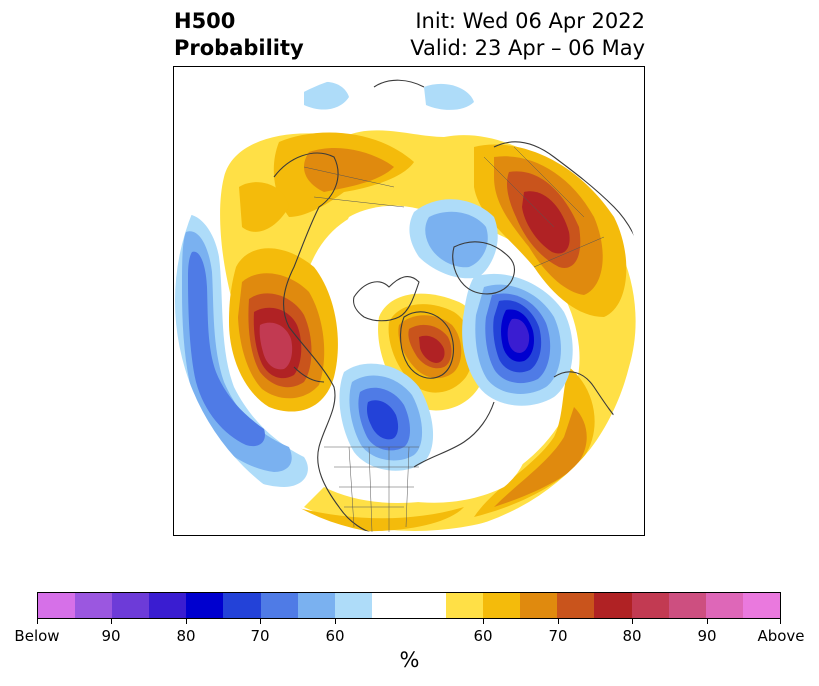 Image resolution: width=819 pixels, height=686 pixels. Describe the element at coordinates (530, 21) in the screenshot. I see `init-date: Init: Wed 06 Apr 2022` at that location.